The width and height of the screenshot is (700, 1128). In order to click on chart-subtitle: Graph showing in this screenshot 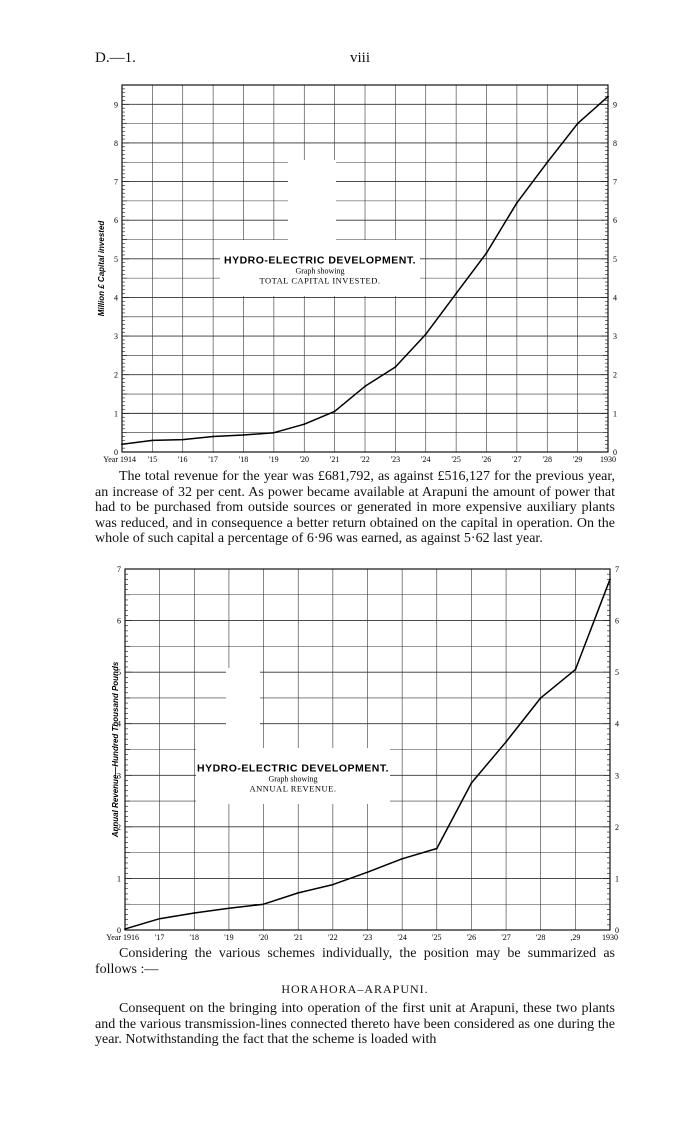, I will do `click(292, 779)`.